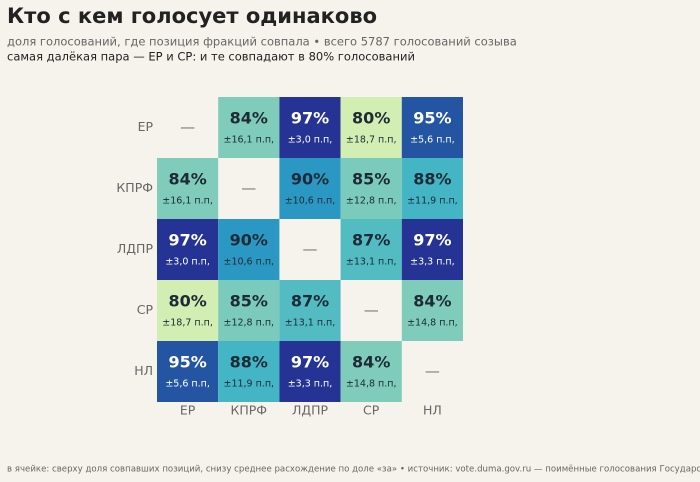 This screenshot has width=700, height=482. I want to click on y-tick-label: КПРФ, so click(134, 187).